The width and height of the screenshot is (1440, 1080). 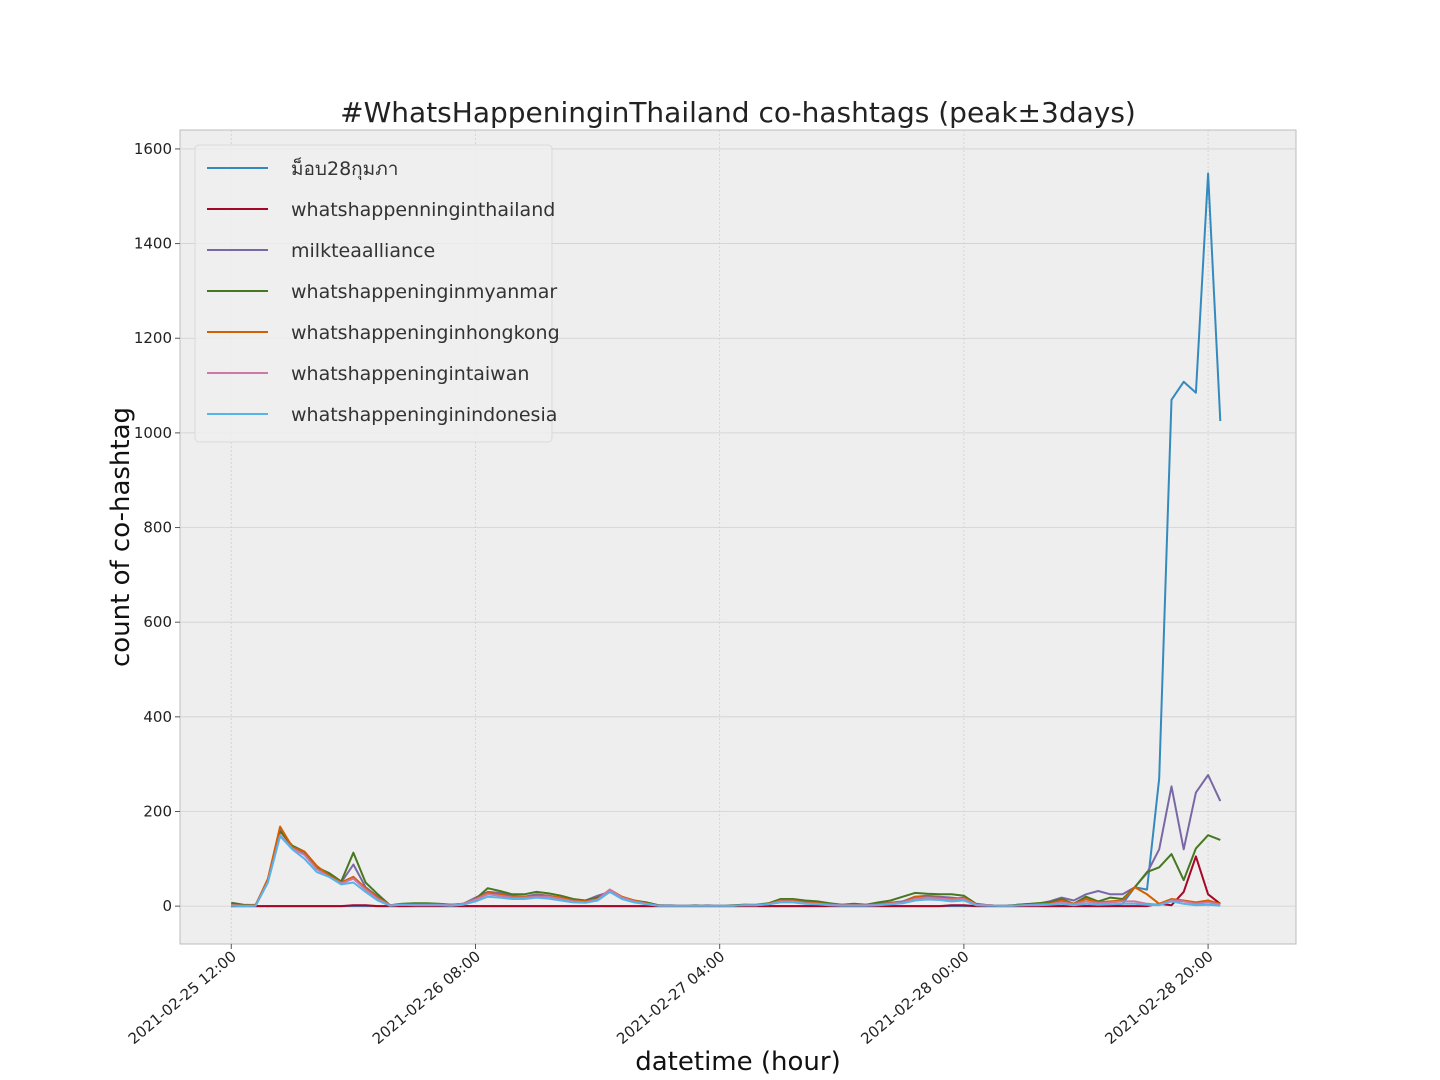 What do you see at coordinates (167, 906) in the screenshot?
I see `y-tick-label: 0` at bounding box center [167, 906].